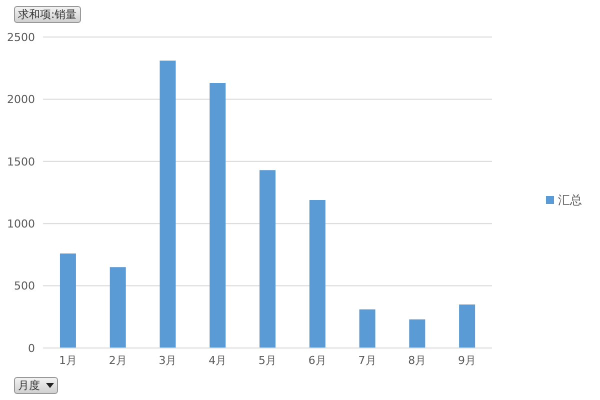  I want to click on y-tick-label: 0, so click(31, 348).